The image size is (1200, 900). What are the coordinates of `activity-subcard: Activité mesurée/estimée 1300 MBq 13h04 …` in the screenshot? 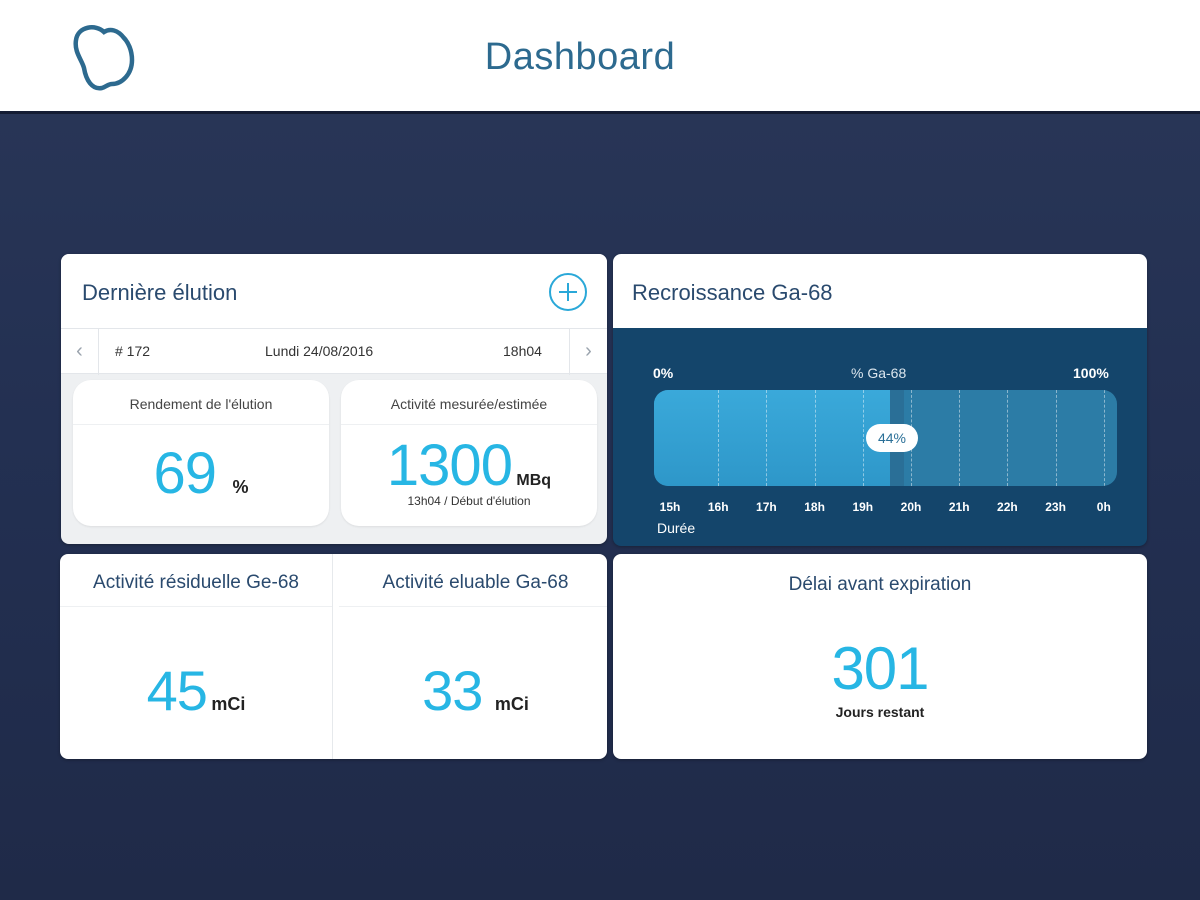 It's located at (469, 453).